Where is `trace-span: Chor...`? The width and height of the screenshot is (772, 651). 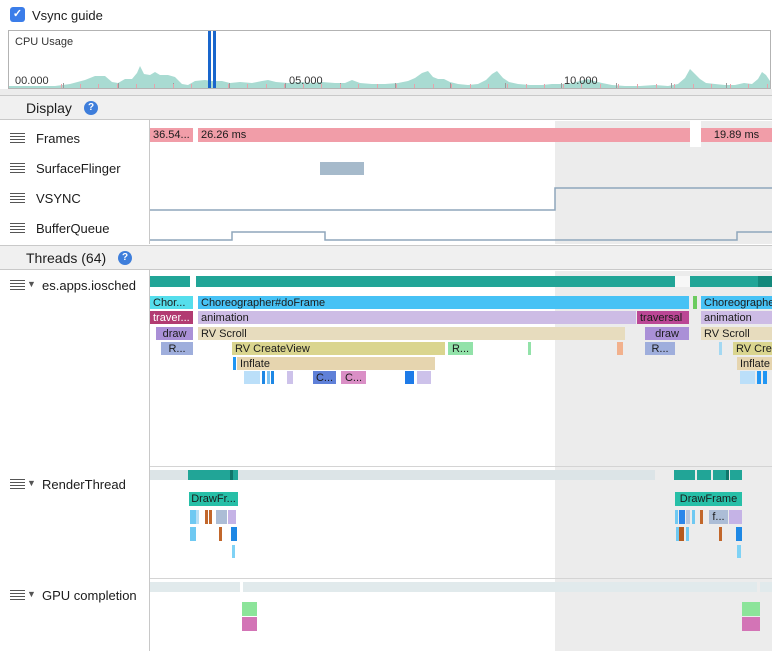 trace-span: Chor... is located at coordinates (171, 302).